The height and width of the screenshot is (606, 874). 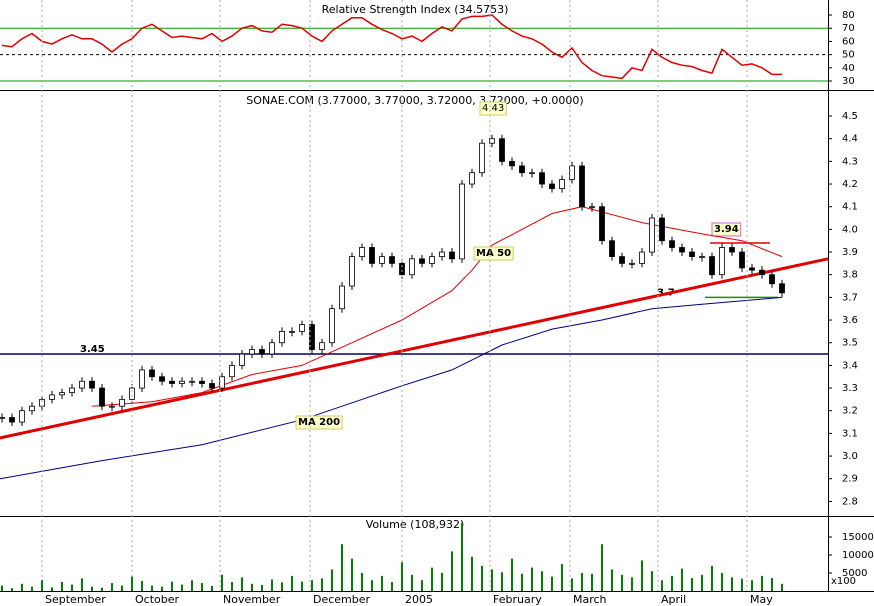 What do you see at coordinates (726, 229) in the screenshot?
I see `level-label: 3.94` at bounding box center [726, 229].